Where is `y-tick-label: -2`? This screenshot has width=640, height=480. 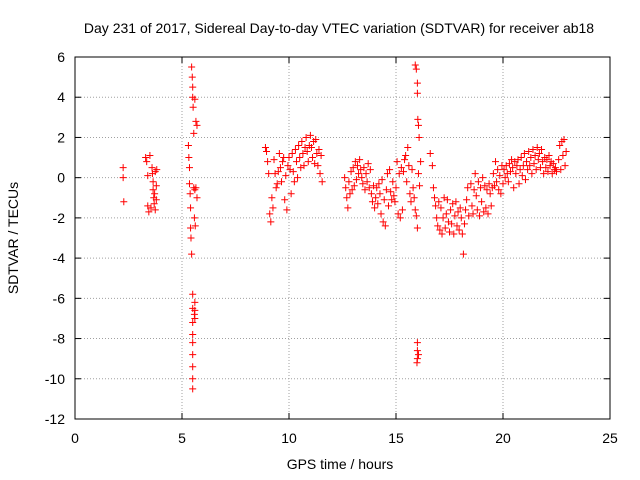 y-tick-label: -2 is located at coordinates (59, 218).